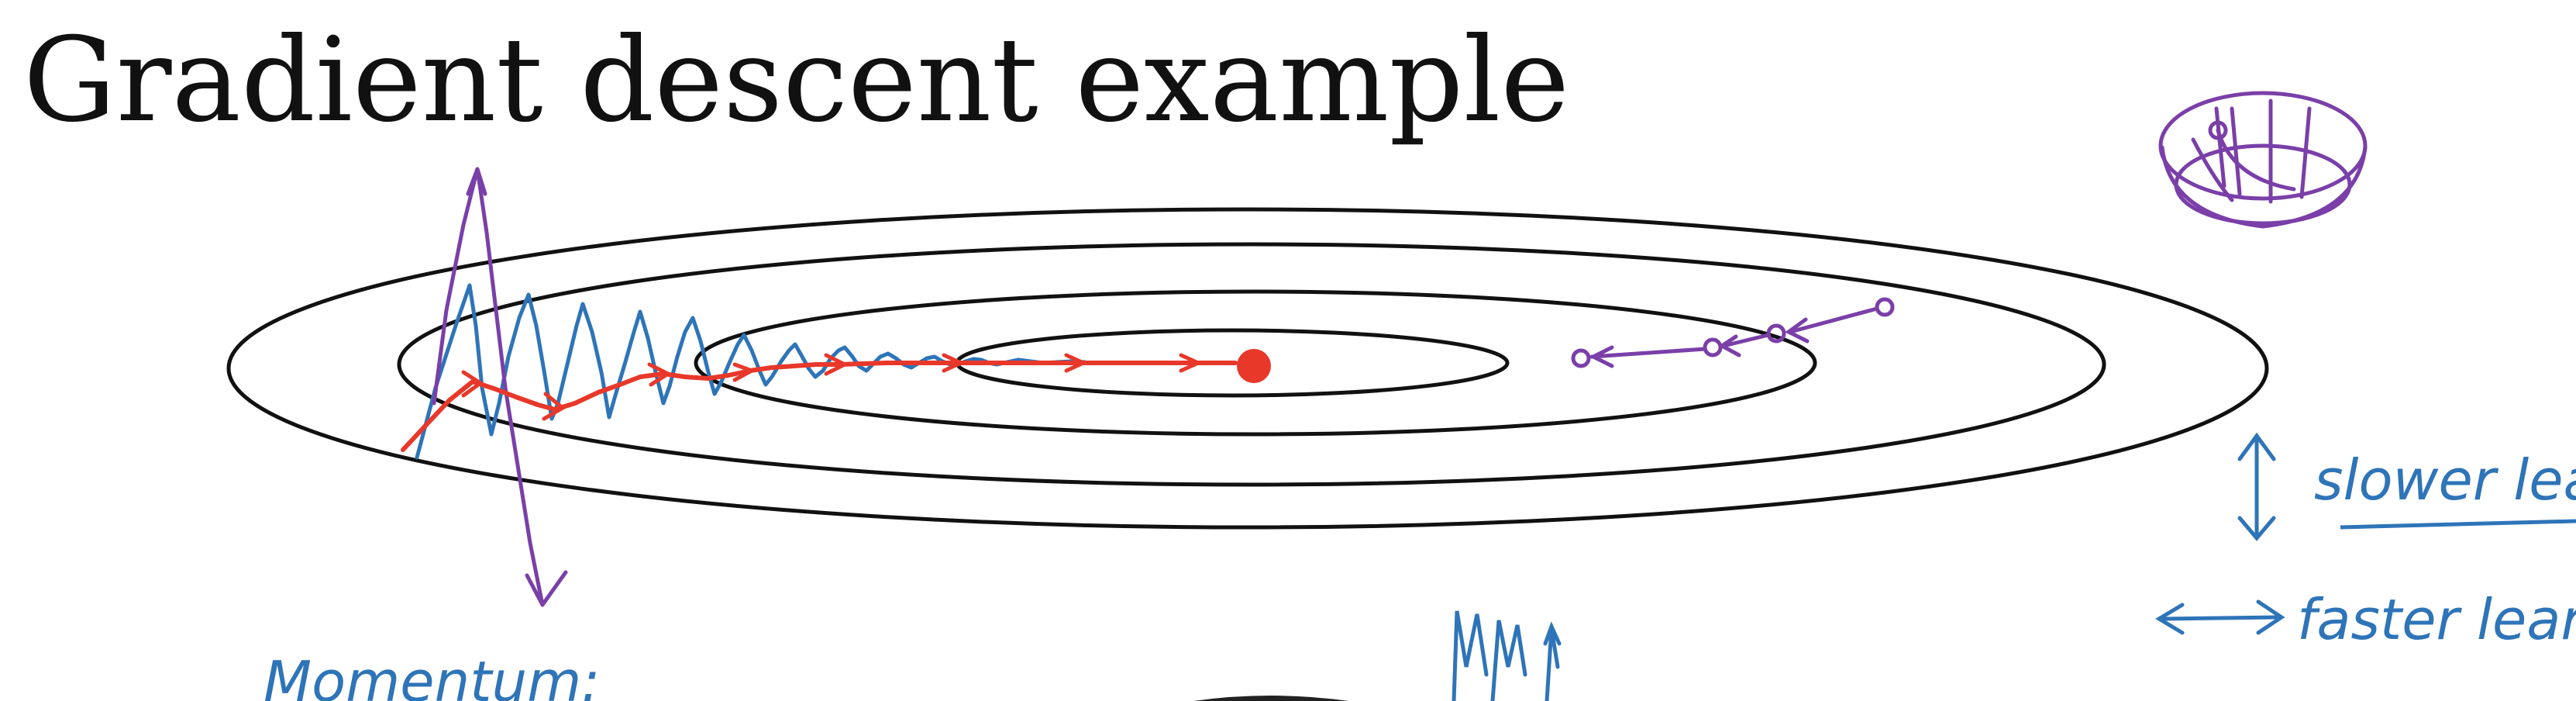 The height and width of the screenshot is (701, 2576). What do you see at coordinates (1270, 698) in the screenshot?
I see `dark-blob` at bounding box center [1270, 698].